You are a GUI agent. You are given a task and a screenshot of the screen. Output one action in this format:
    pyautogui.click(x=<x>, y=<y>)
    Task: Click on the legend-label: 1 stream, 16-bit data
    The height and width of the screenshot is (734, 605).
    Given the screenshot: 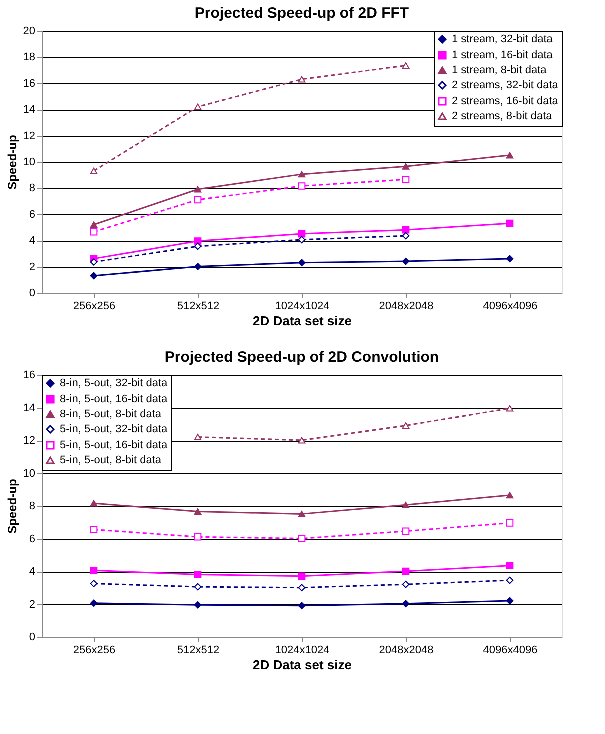 What is the action you would take?
    pyautogui.click(x=503, y=56)
    